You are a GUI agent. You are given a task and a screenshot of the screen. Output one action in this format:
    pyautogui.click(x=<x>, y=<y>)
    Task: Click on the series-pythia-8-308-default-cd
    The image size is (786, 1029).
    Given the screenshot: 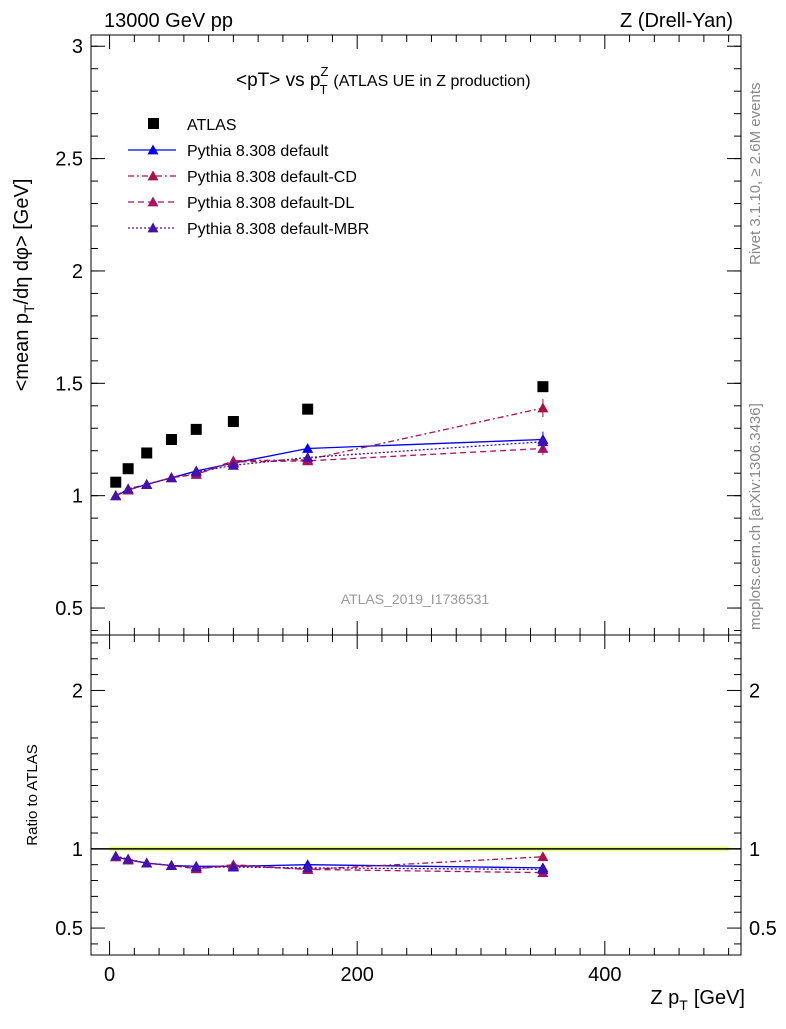 What is the action you would take?
    pyautogui.click(x=329, y=450)
    